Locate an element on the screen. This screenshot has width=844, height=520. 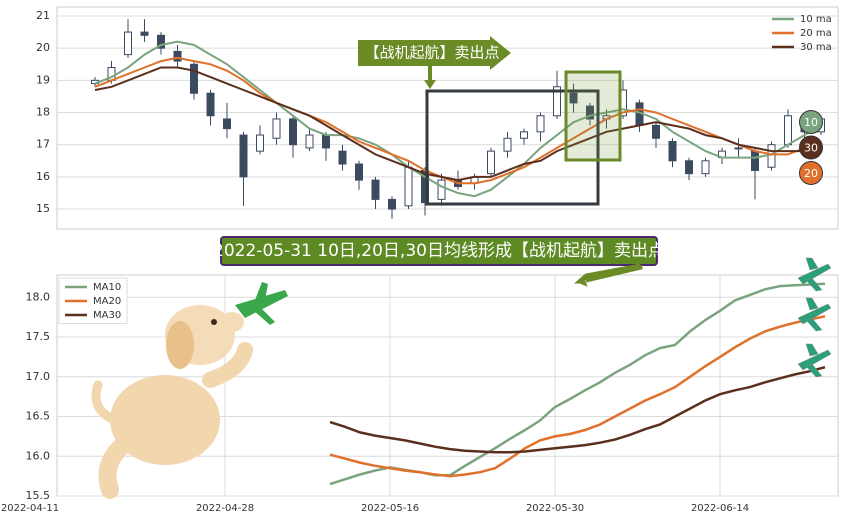
y-tick-label: 16 is located at coordinates (43, 176).